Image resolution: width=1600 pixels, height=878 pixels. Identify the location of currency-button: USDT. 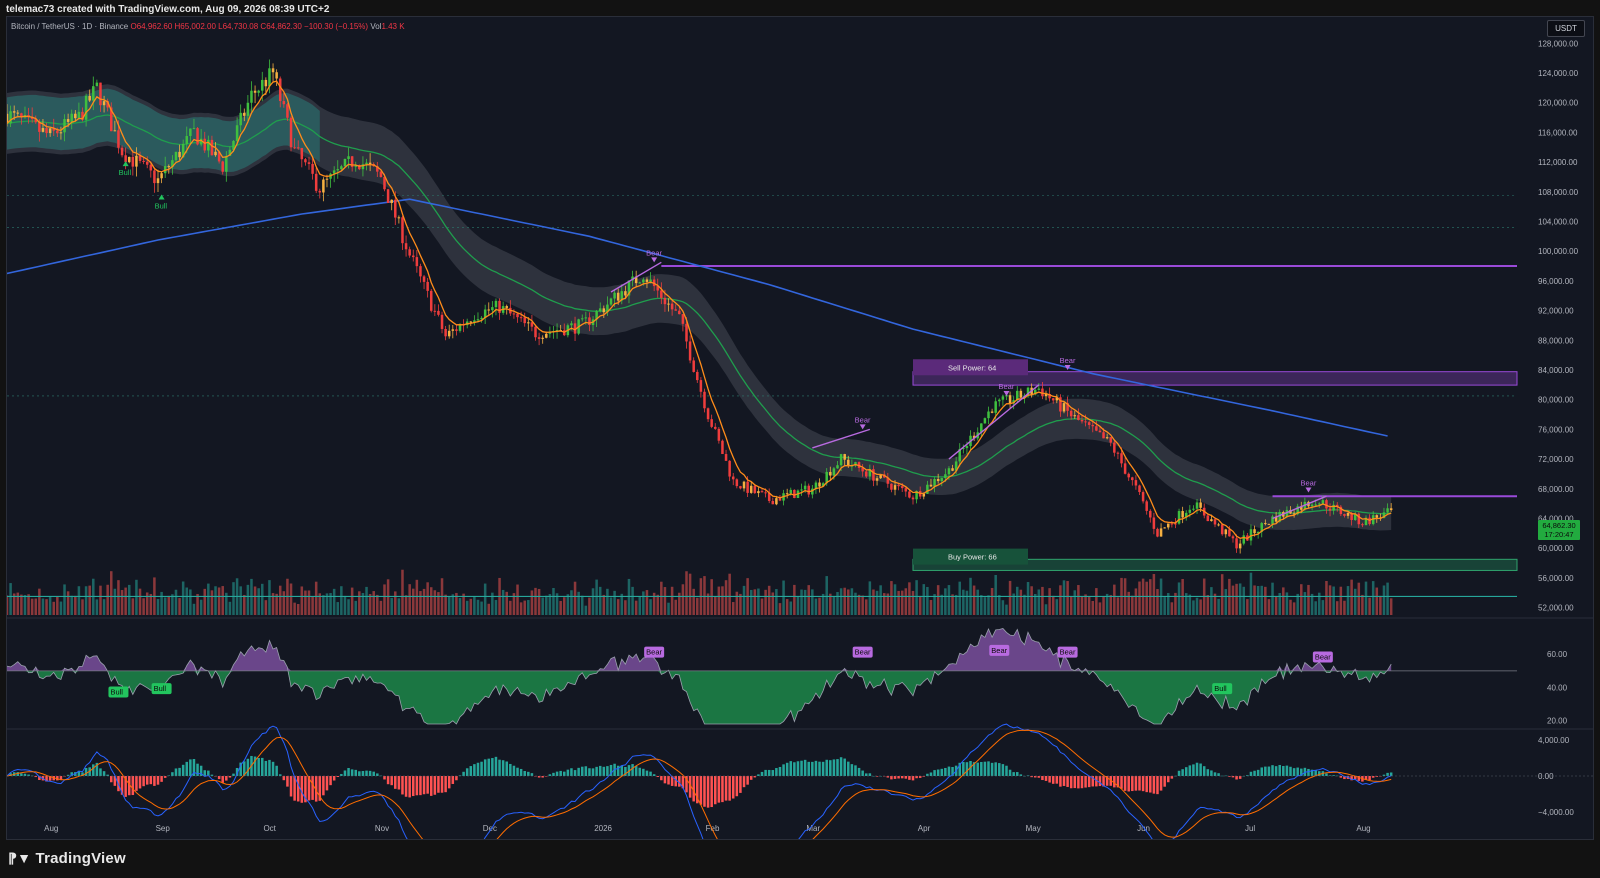
(1566, 28).